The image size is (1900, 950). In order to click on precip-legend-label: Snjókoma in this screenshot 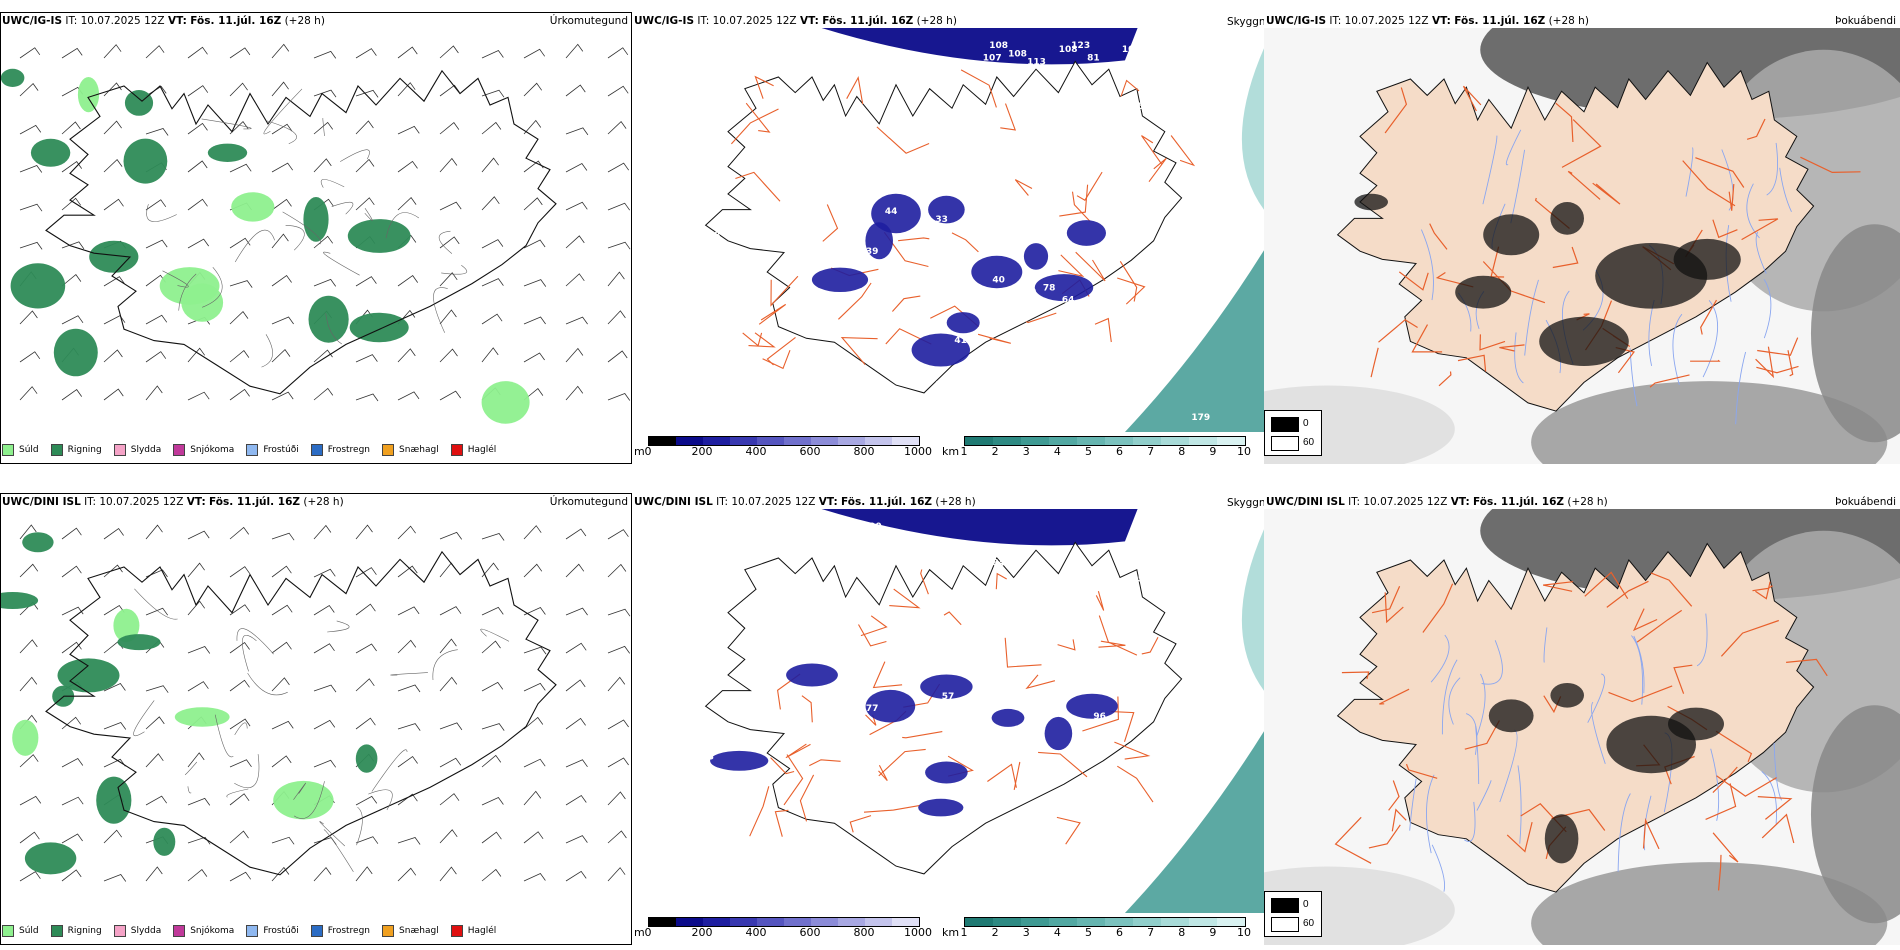, I will do `click(212, 931)`.